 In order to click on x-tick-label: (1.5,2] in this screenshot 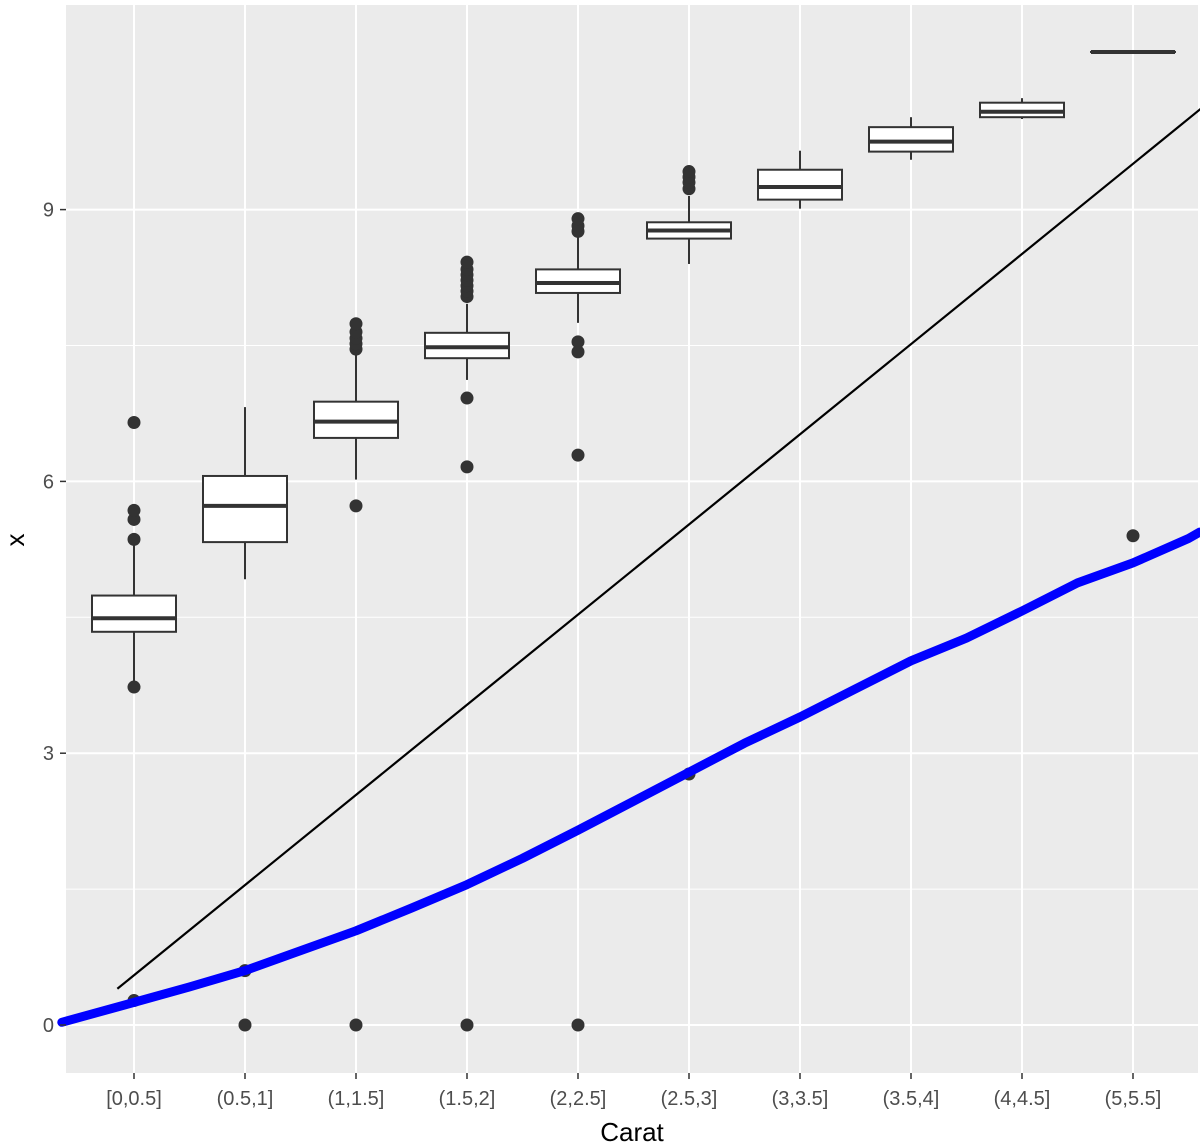, I will do `click(467, 1099)`.